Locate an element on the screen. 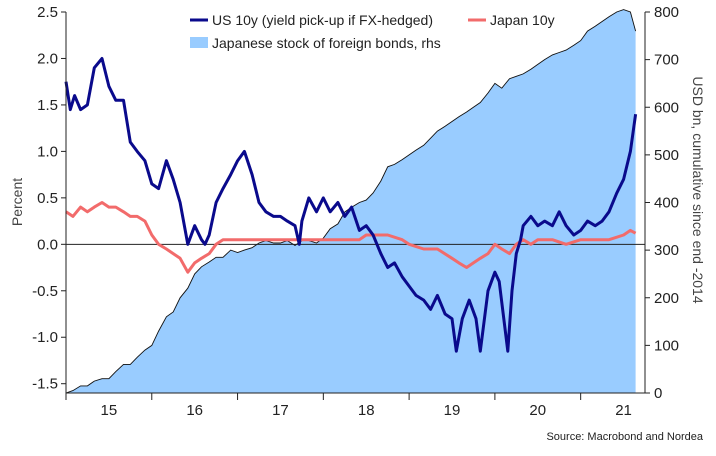 The height and width of the screenshot is (456, 716). x-tick-label: 20 is located at coordinates (537, 410).